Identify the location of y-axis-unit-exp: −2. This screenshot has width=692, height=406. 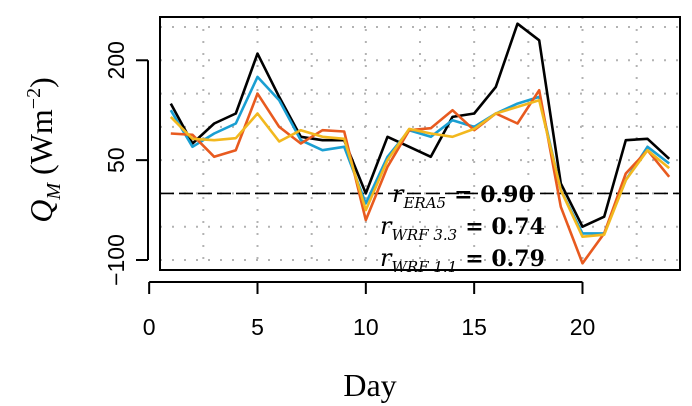
(34, 98).